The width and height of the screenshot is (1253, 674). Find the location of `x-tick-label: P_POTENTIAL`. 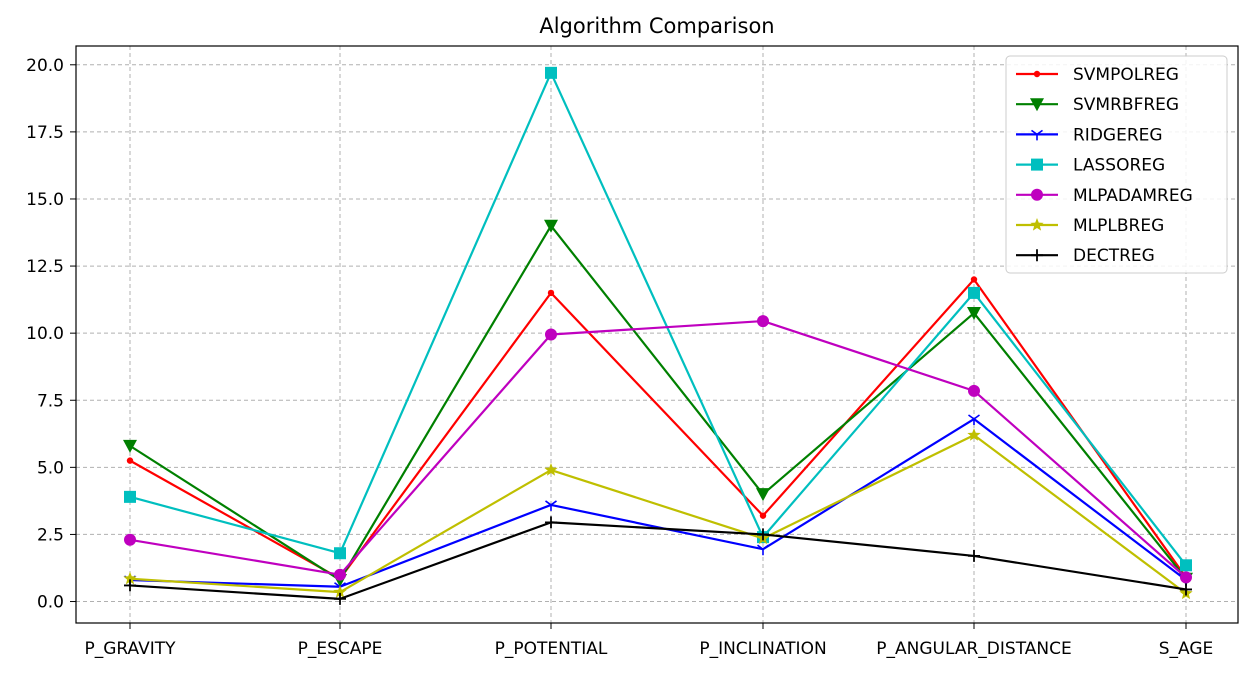

x-tick-label: P_POTENTIAL is located at coordinates (551, 649).